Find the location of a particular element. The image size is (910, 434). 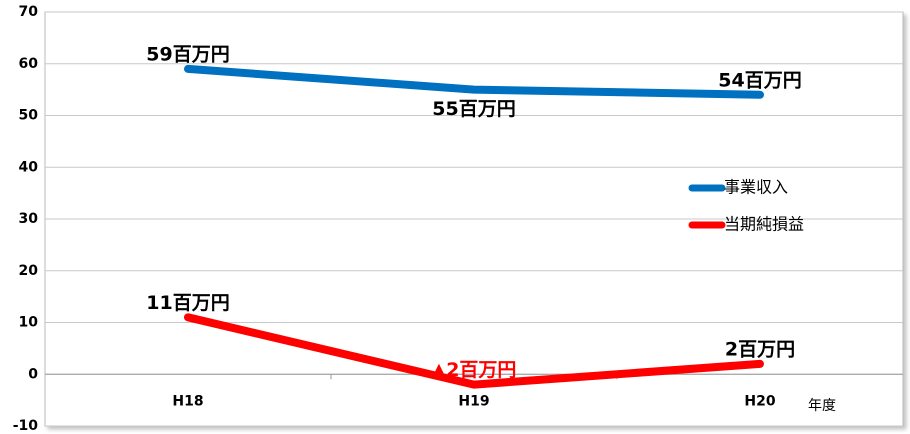

data-label: ▲2百万円 is located at coordinates (474, 370).